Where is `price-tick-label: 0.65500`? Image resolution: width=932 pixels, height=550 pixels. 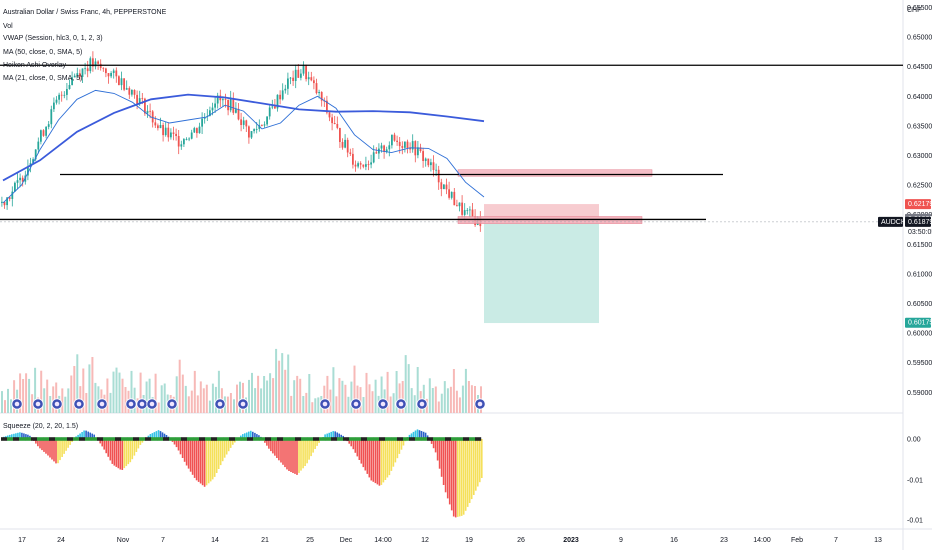 price-tick-label: 0.65500 is located at coordinates (919, 8).